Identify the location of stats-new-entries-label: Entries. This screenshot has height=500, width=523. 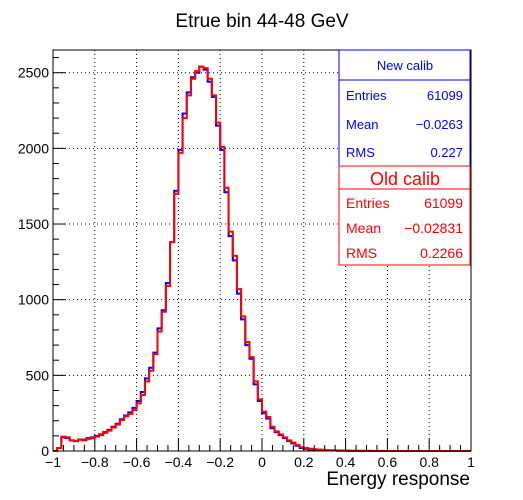
(366, 95).